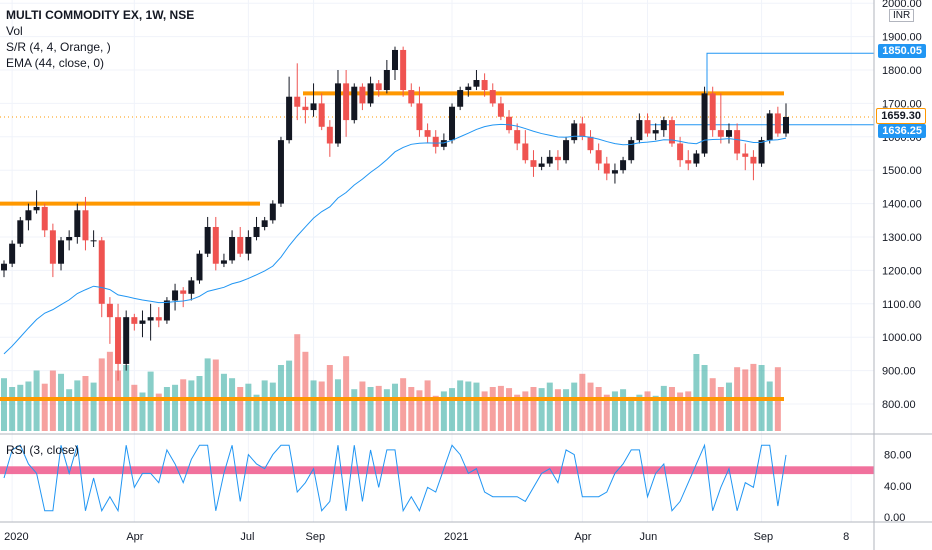  What do you see at coordinates (902, 71) in the screenshot?
I see `price-tick-label: 1800.00` at bounding box center [902, 71].